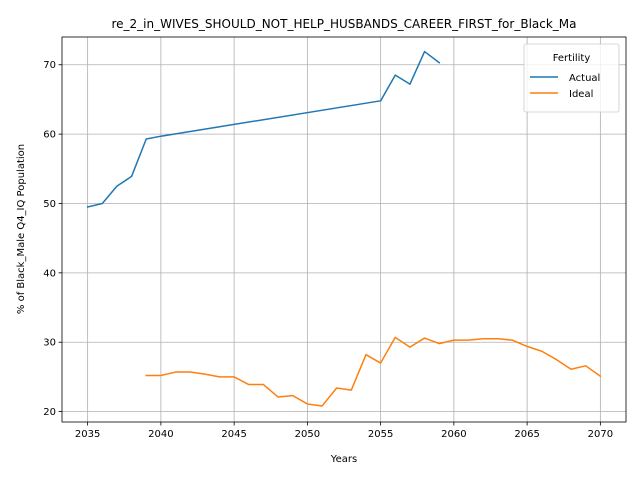 This screenshot has width=640, height=480. I want to click on legend-box, so click(571, 78).